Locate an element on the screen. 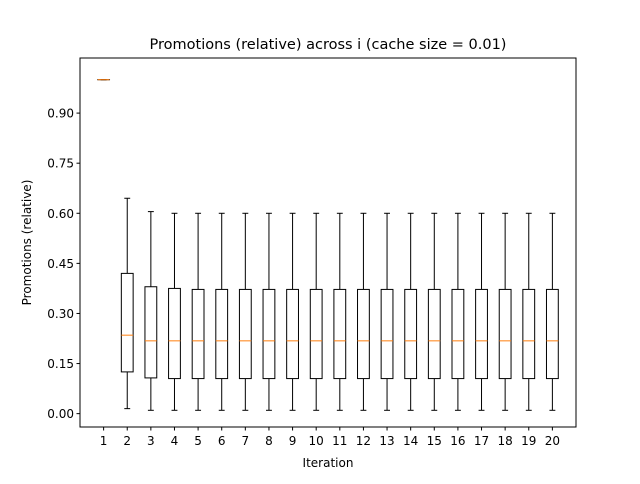  x-tick-label: 6 is located at coordinates (222, 441).